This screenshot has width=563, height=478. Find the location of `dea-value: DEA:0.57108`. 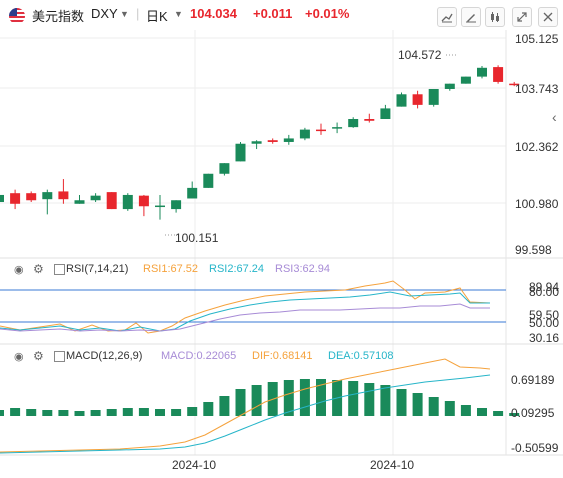

dea-value: DEA:0.57108 is located at coordinates (361, 356).